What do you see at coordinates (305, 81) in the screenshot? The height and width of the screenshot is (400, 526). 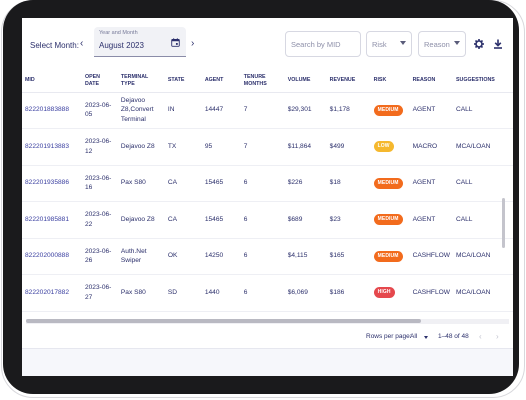 I see `column-header: VOLUME` at bounding box center [305, 81].